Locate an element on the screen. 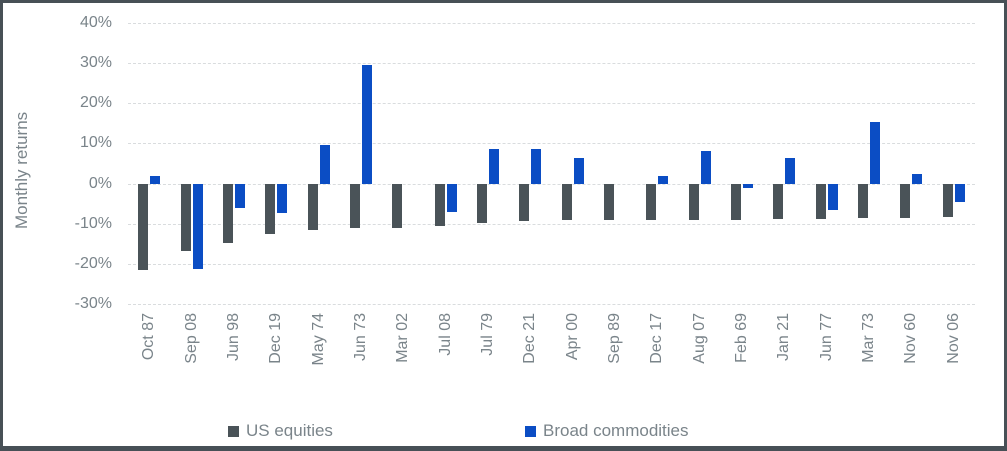 This screenshot has width=1007, height=451. y-tick-label: 20% is located at coordinates (95, 103).